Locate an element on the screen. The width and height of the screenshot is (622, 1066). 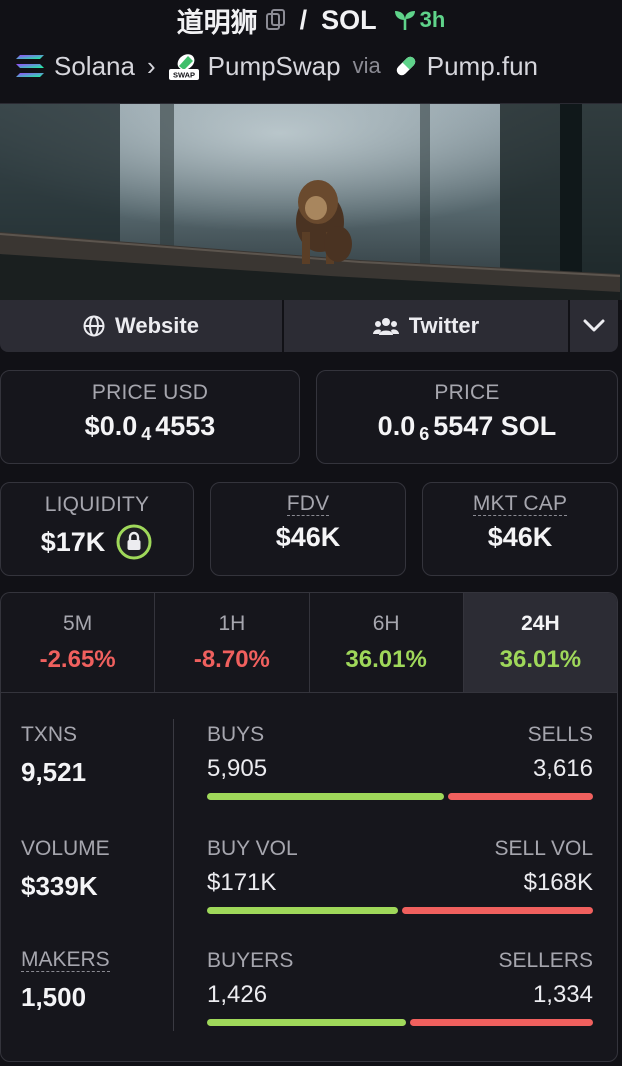
buy-vol-value: $171K is located at coordinates (242, 882).